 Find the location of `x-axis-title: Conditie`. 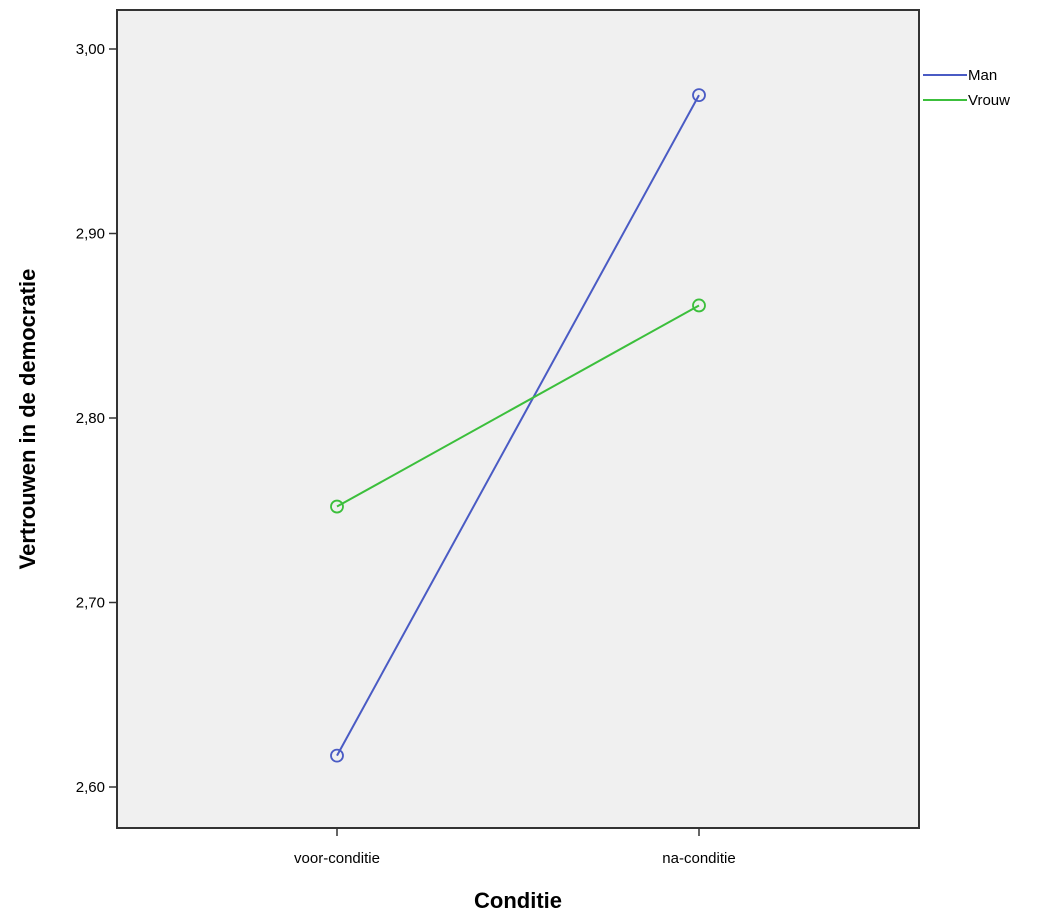

x-axis-title: Conditie is located at coordinates (518, 900).